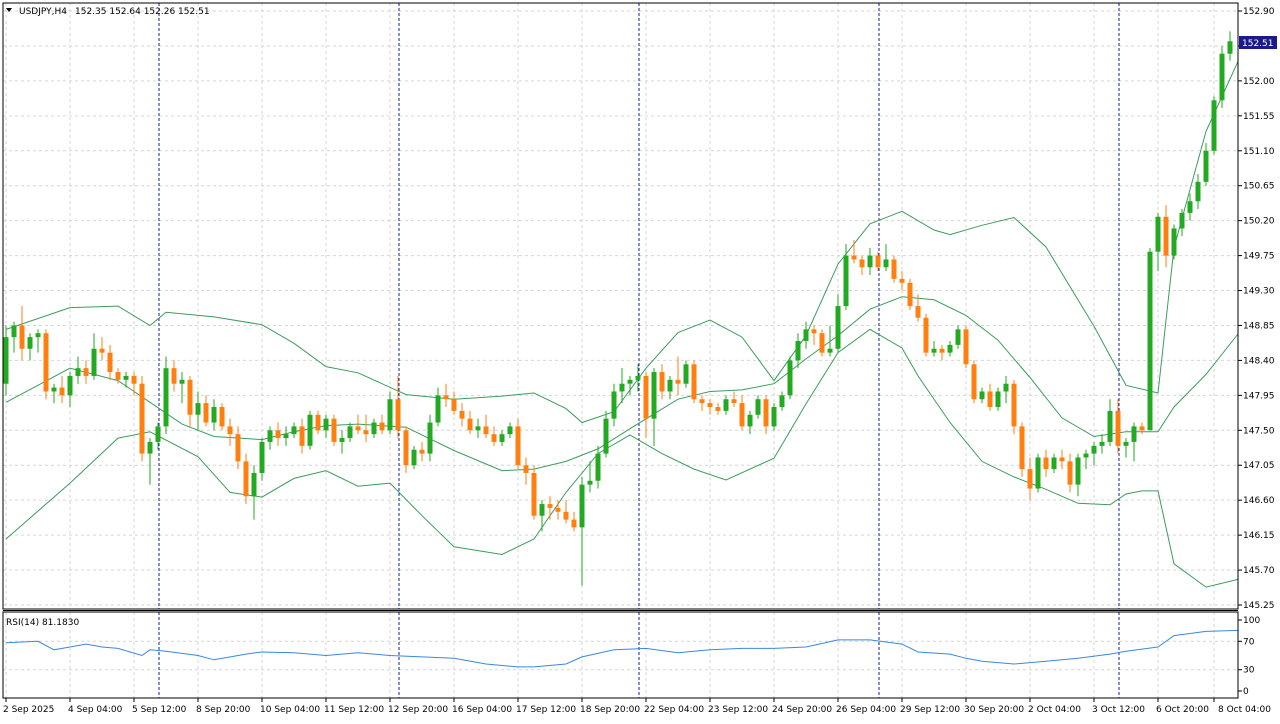  I want to click on rsi-panel, so click(621, 648).